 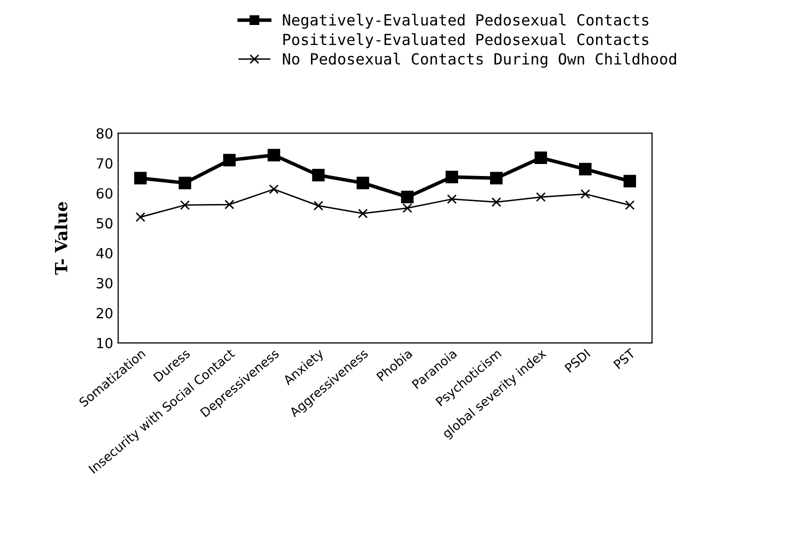 What do you see at coordinates (104, 283) in the screenshot?
I see `y-tick-label: 30` at bounding box center [104, 283].